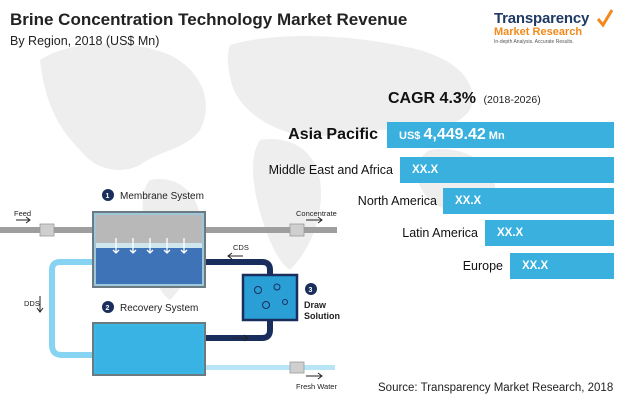  I want to click on dds-label: DDS, so click(32, 303).